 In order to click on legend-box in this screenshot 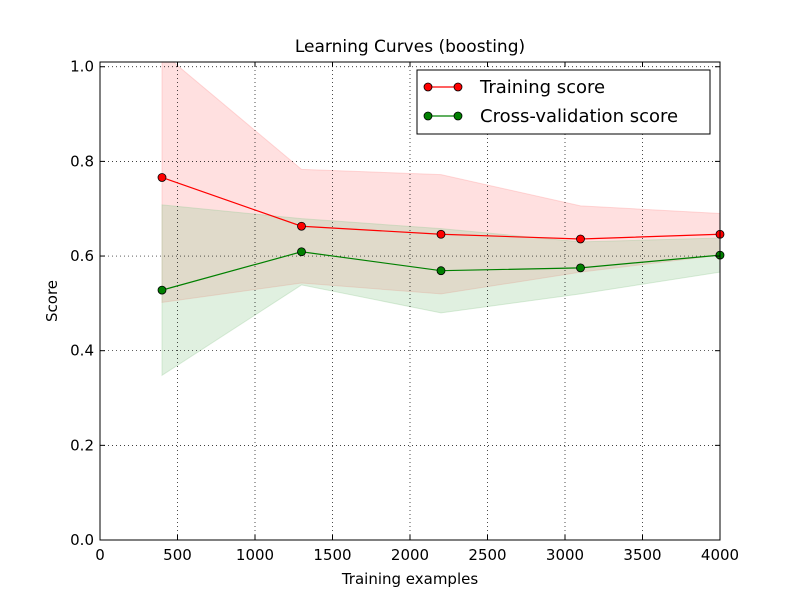, I will do `click(563, 102)`.